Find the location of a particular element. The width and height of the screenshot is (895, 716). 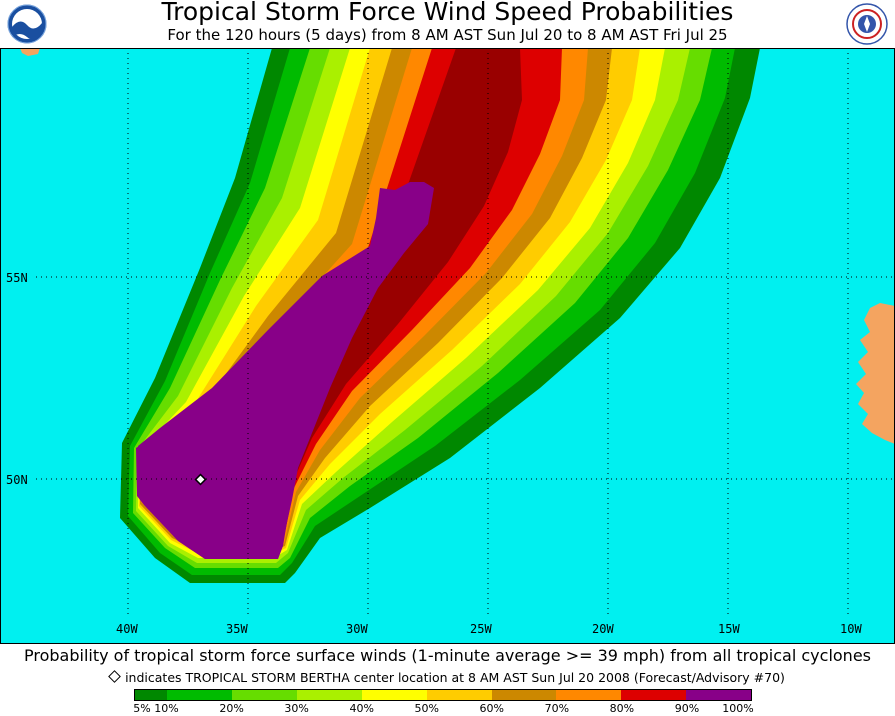

lon-label-25w: 25W is located at coordinates (481, 629).